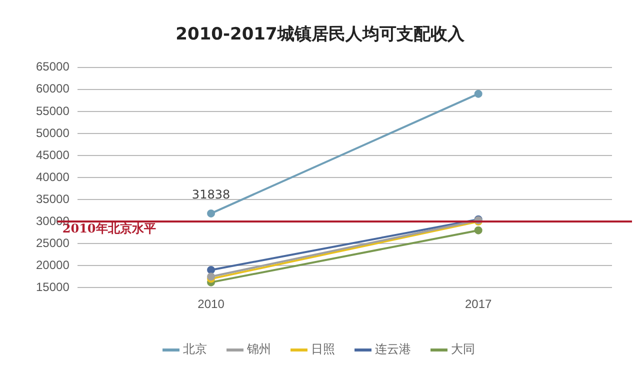 This screenshot has height=379, width=640. What do you see at coordinates (211, 195) in the screenshot?
I see `data-label: 31838` at bounding box center [211, 195].